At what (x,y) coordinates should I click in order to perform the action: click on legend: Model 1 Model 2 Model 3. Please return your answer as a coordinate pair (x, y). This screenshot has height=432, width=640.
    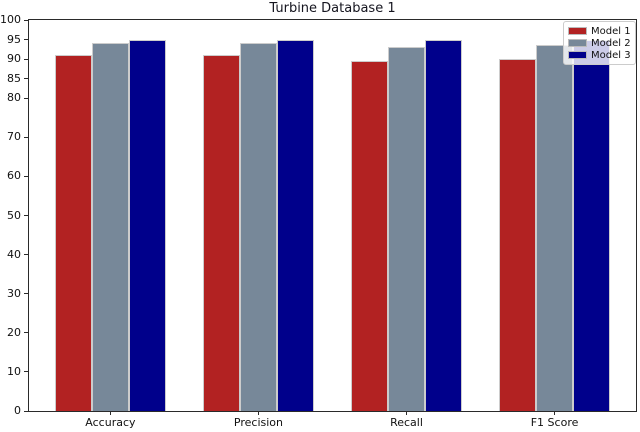
    Looking at the image, I should click on (599, 43).